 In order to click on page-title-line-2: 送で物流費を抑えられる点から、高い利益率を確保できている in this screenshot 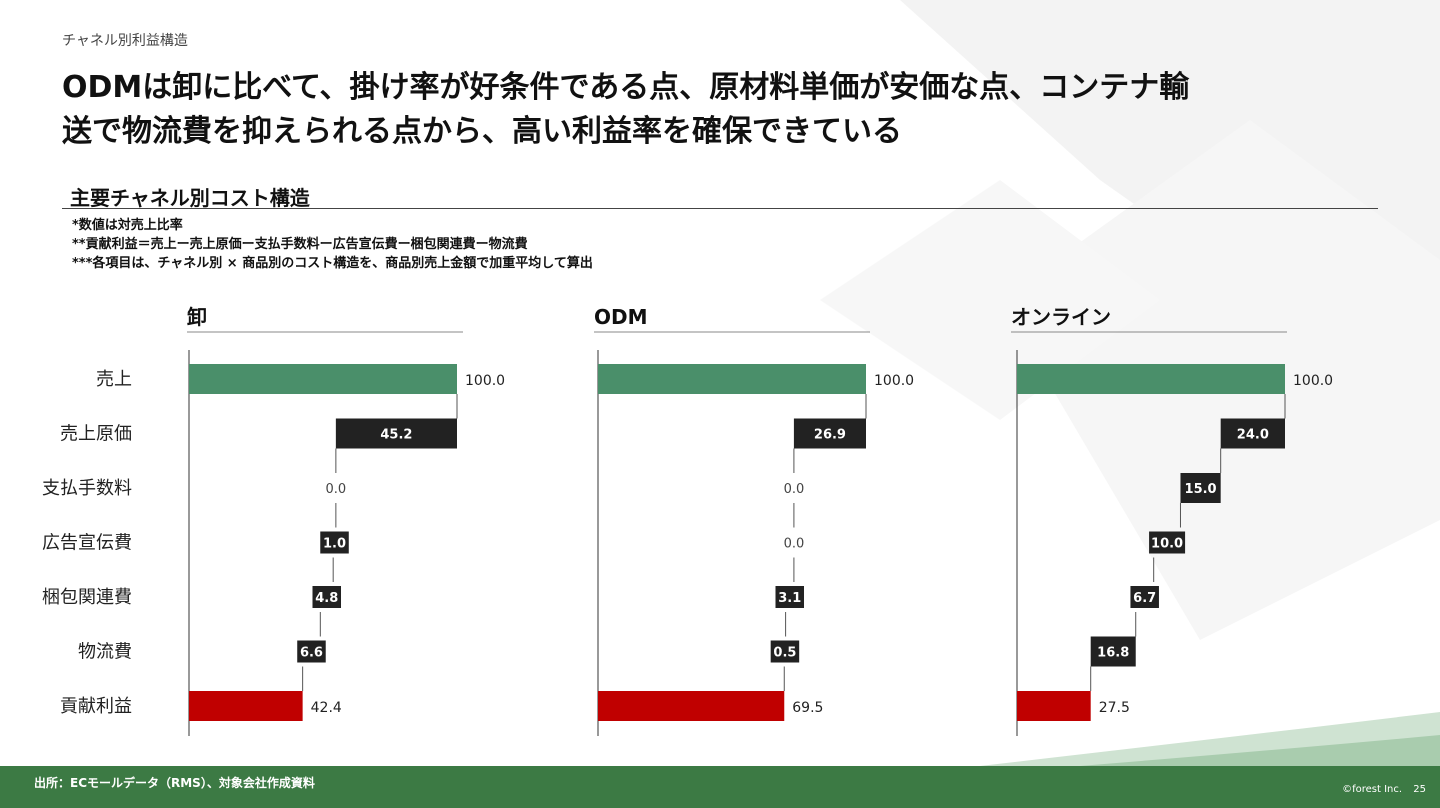, I will do `click(482, 131)`.